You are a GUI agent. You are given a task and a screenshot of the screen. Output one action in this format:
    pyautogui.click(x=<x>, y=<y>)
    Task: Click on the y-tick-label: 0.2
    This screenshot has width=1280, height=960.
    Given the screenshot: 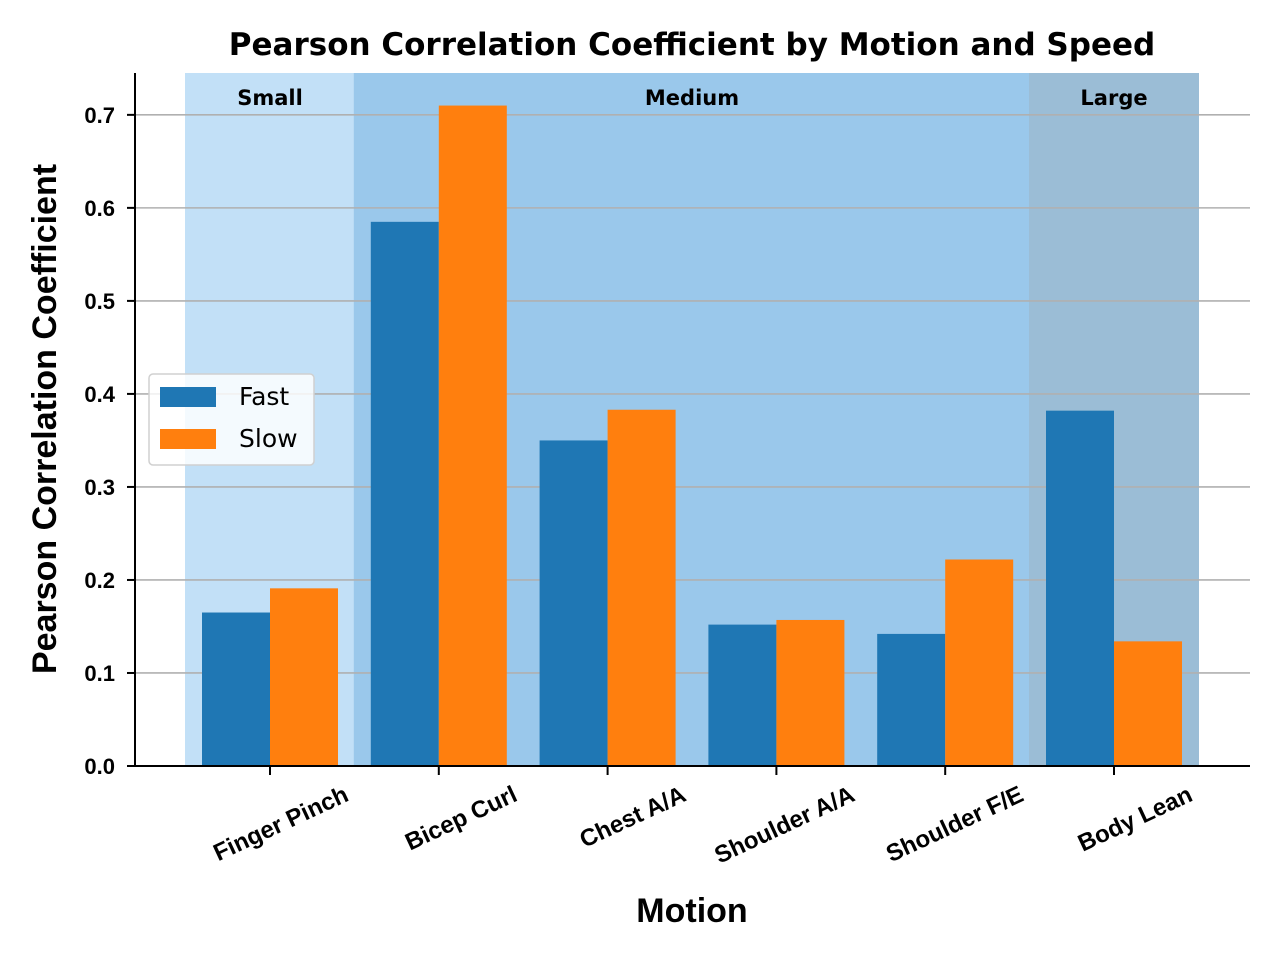 What is the action you would take?
    pyautogui.click(x=99, y=580)
    